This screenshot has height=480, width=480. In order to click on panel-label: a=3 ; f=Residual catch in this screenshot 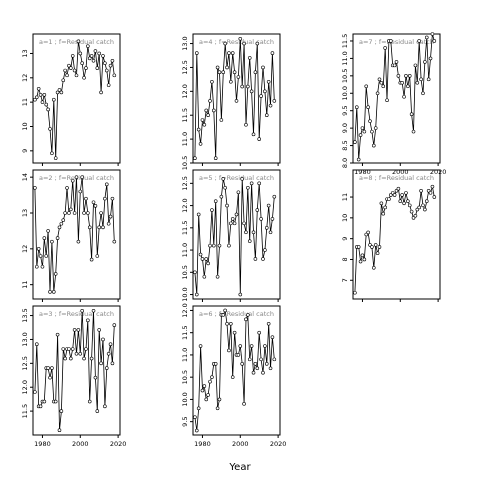, I will do `click(76, 314)`.